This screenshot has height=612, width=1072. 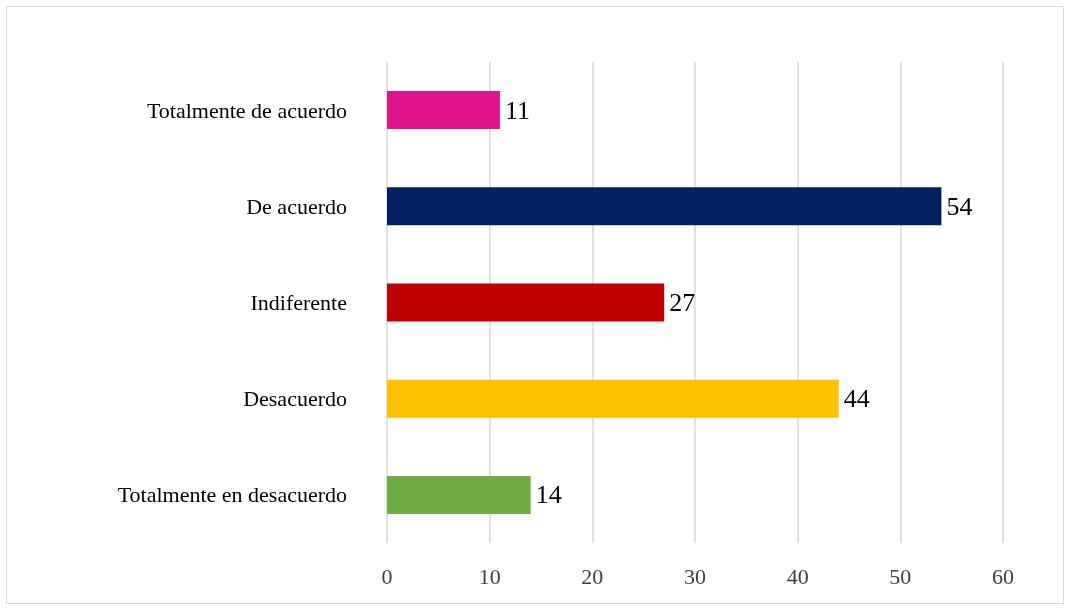 I want to click on x-tick-label: 0, so click(x=387, y=576).